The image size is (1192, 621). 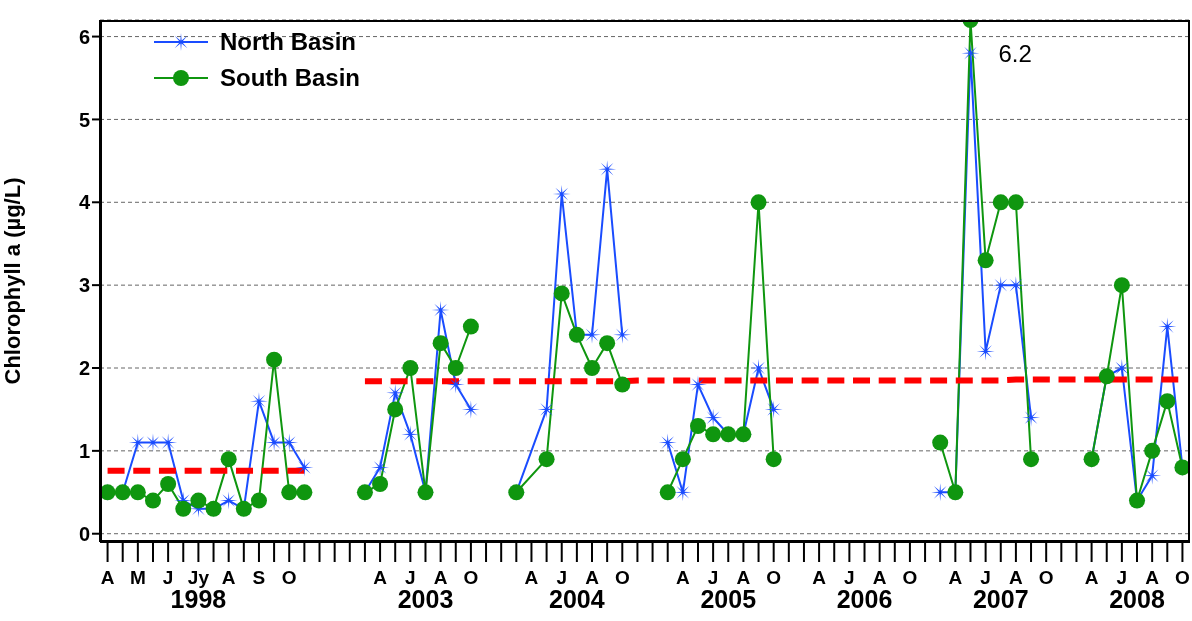 What do you see at coordinates (12, 281) in the screenshot?
I see `y-axis-title: Chlorophyll a (µg/L)` at bounding box center [12, 281].